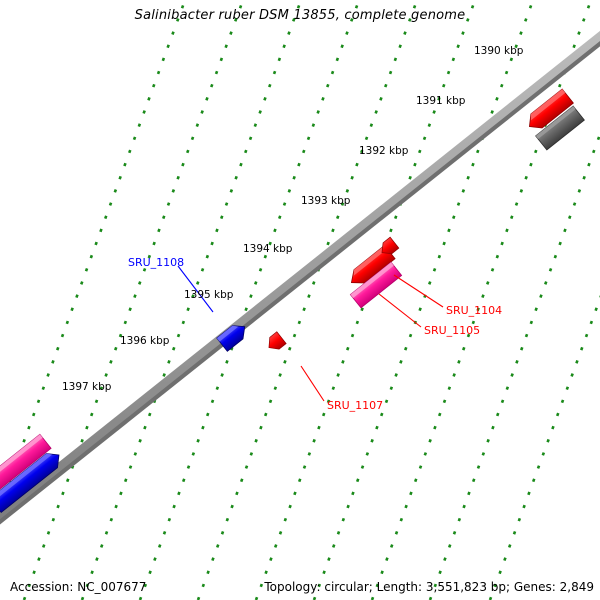 This screenshot has height=600, width=600. Describe the element at coordinates (560, 128) in the screenshot. I see `gene-topright-gray` at that location.